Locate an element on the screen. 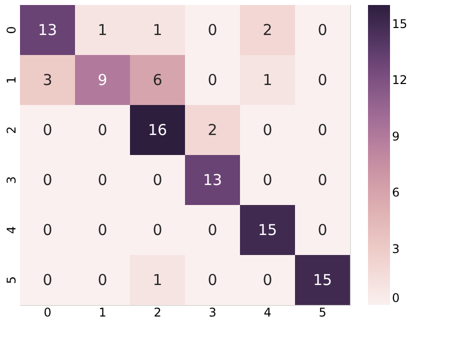 This screenshot has height=342, width=450. x-tick-label: 4 is located at coordinates (268, 313).